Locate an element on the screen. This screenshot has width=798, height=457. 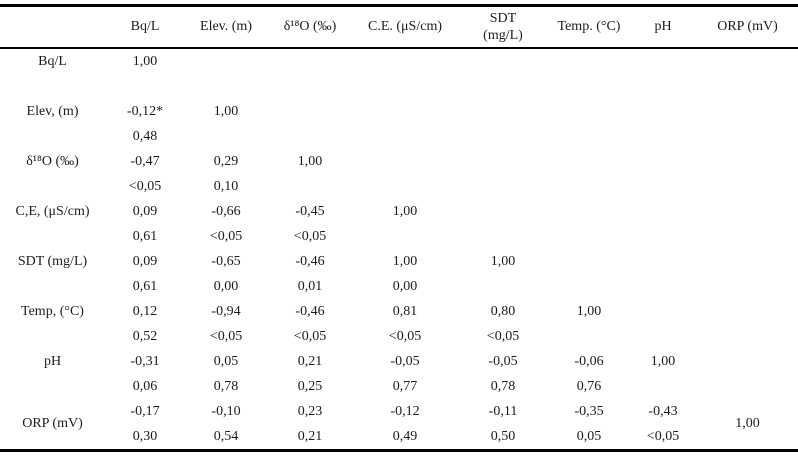
coef-row: pH -0,31 0,05 0,21 -0,05 -0,05 -0,06 1,00 is located at coordinates (399, 361).